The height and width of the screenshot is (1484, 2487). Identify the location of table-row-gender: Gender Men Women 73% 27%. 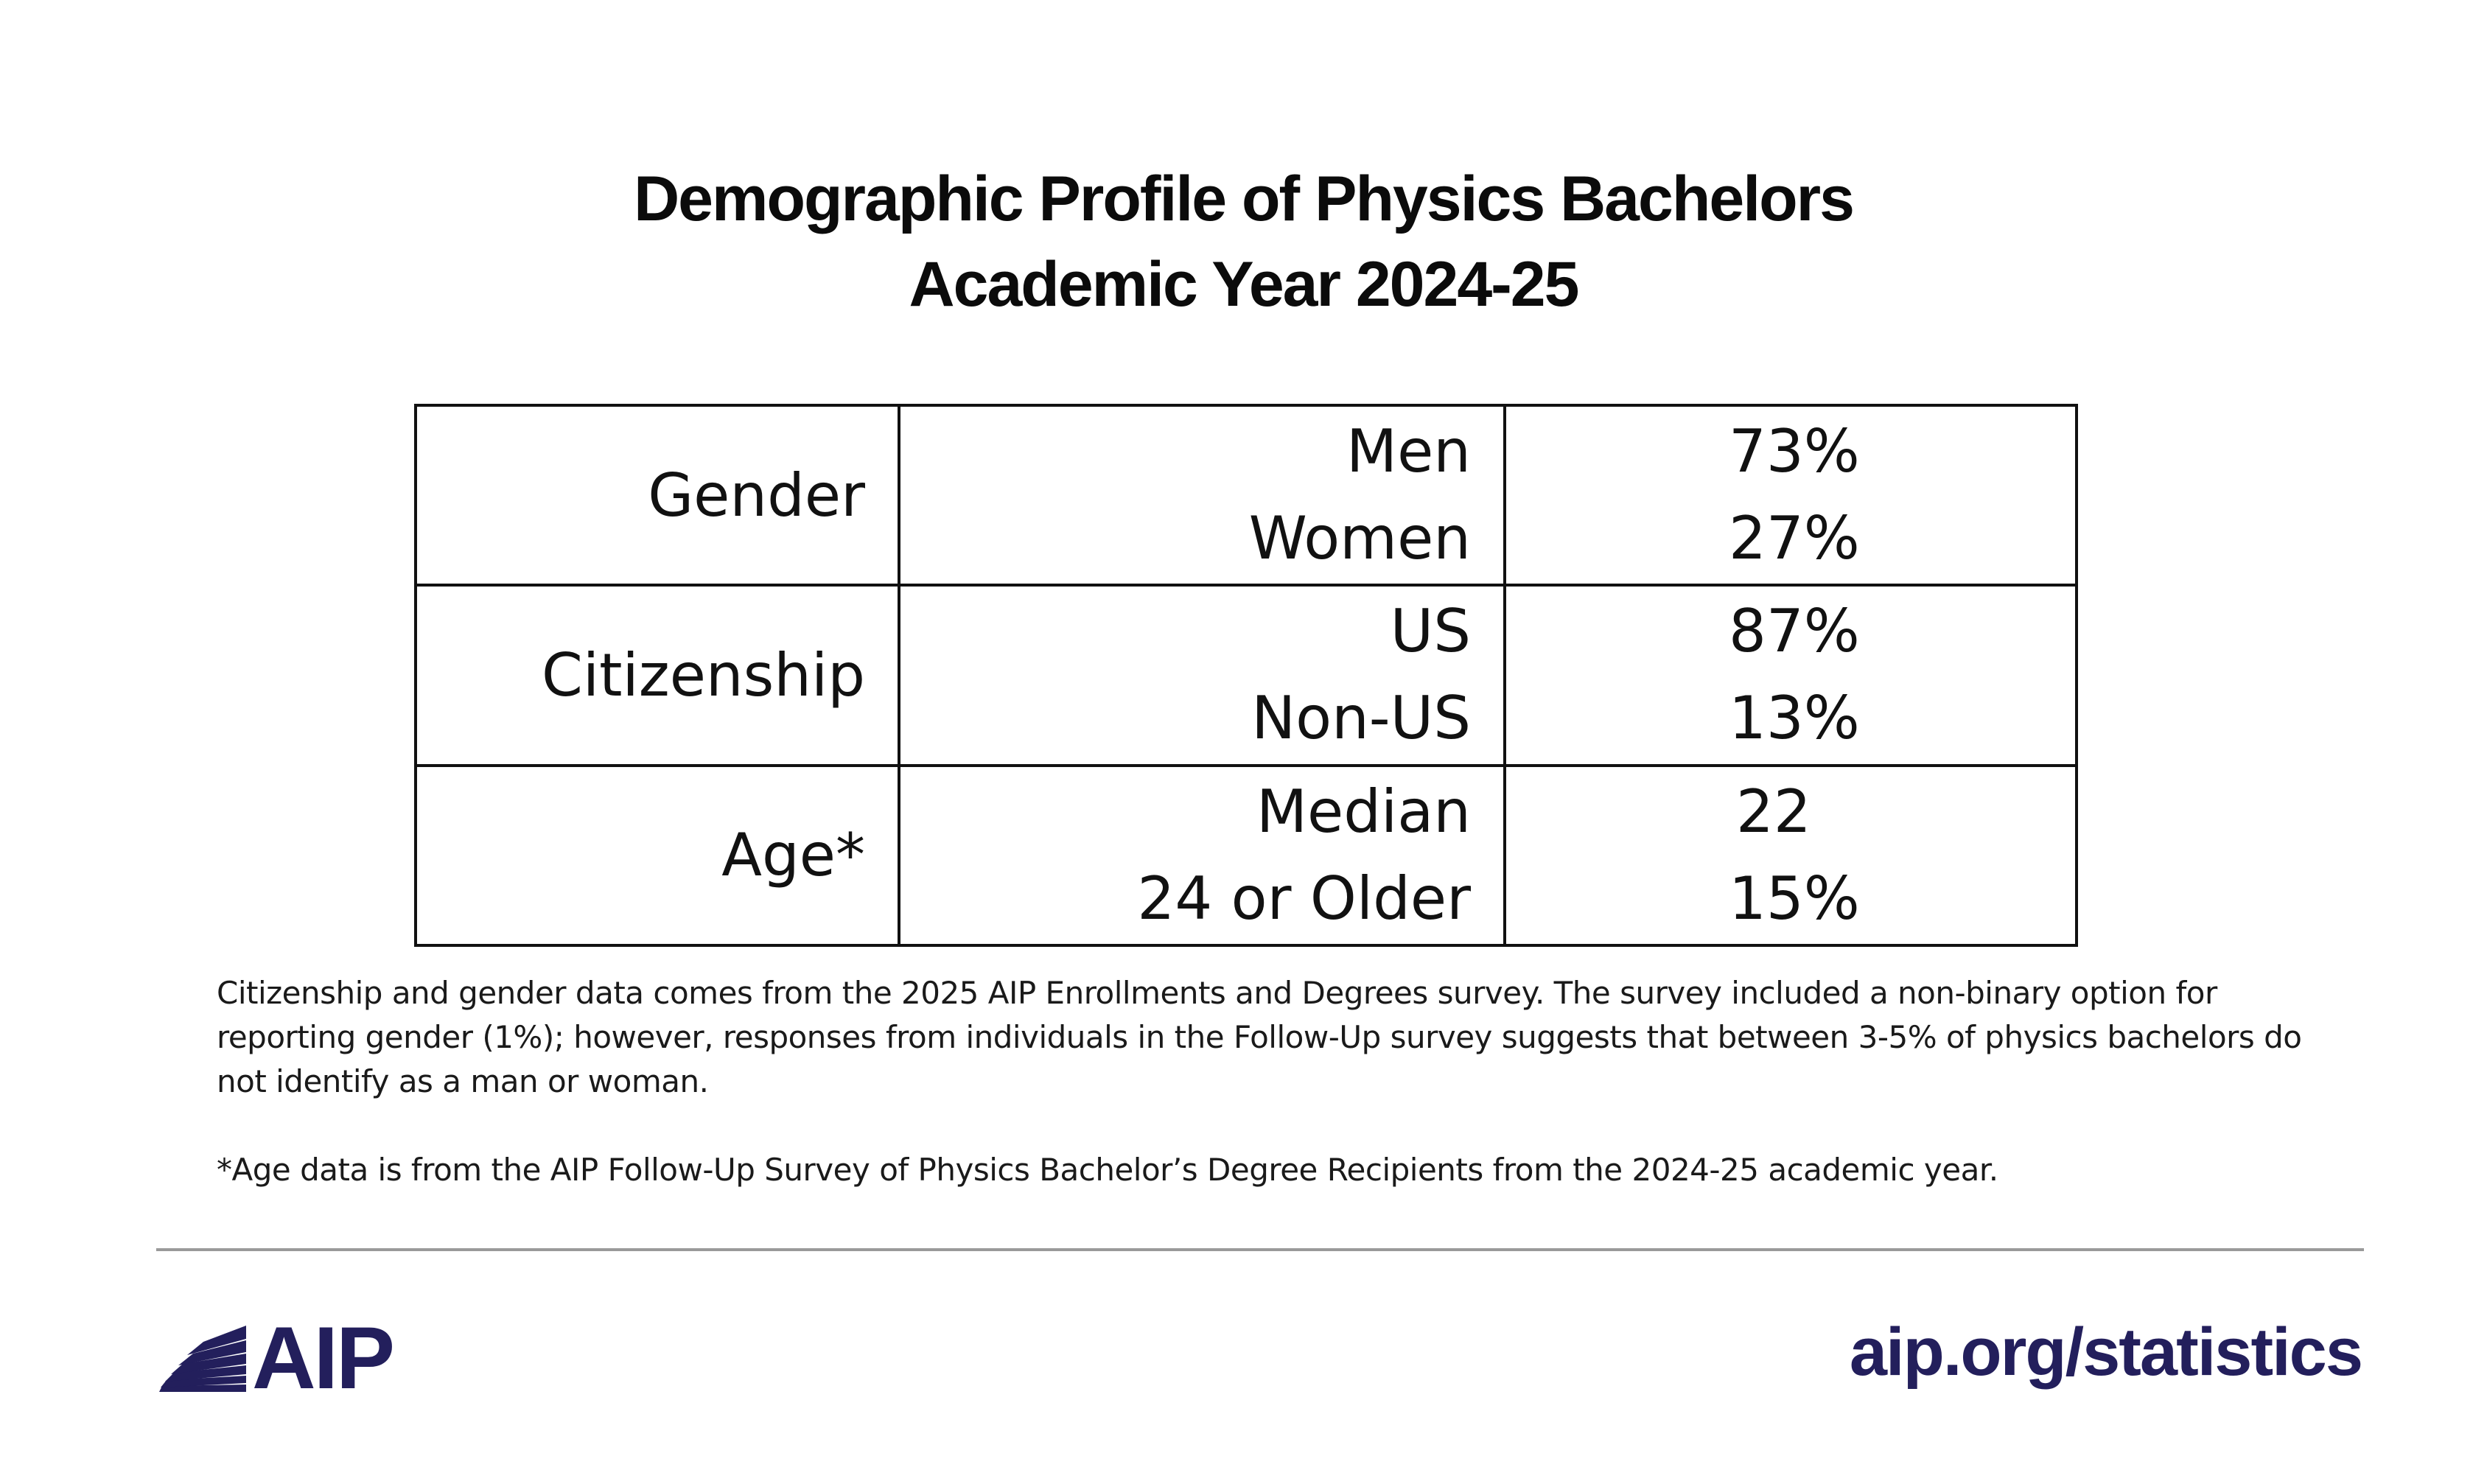
(1246, 495).